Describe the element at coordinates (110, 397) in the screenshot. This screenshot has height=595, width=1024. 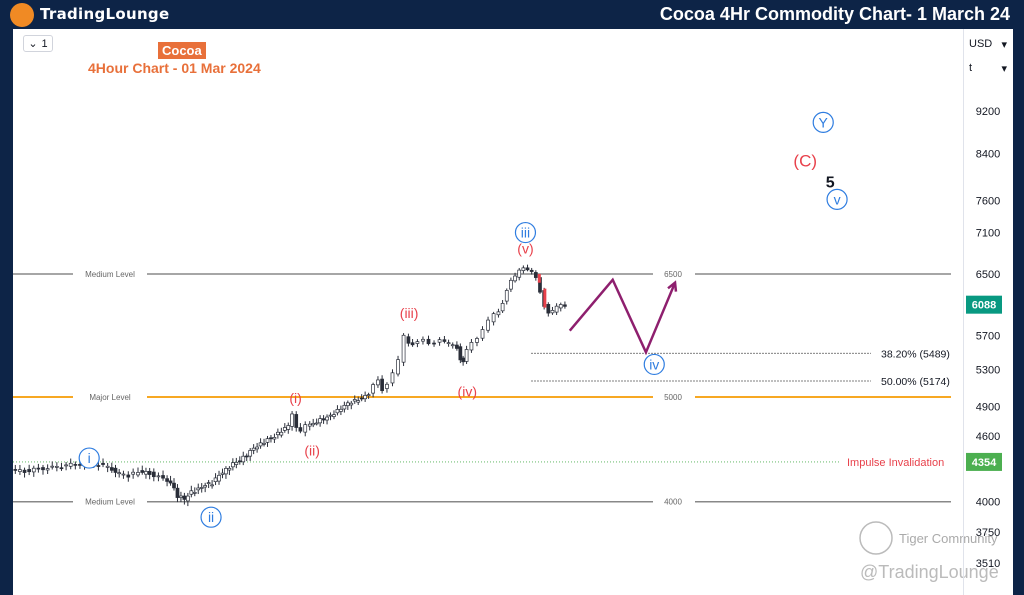
I see `level-name-label: Major Level` at that location.